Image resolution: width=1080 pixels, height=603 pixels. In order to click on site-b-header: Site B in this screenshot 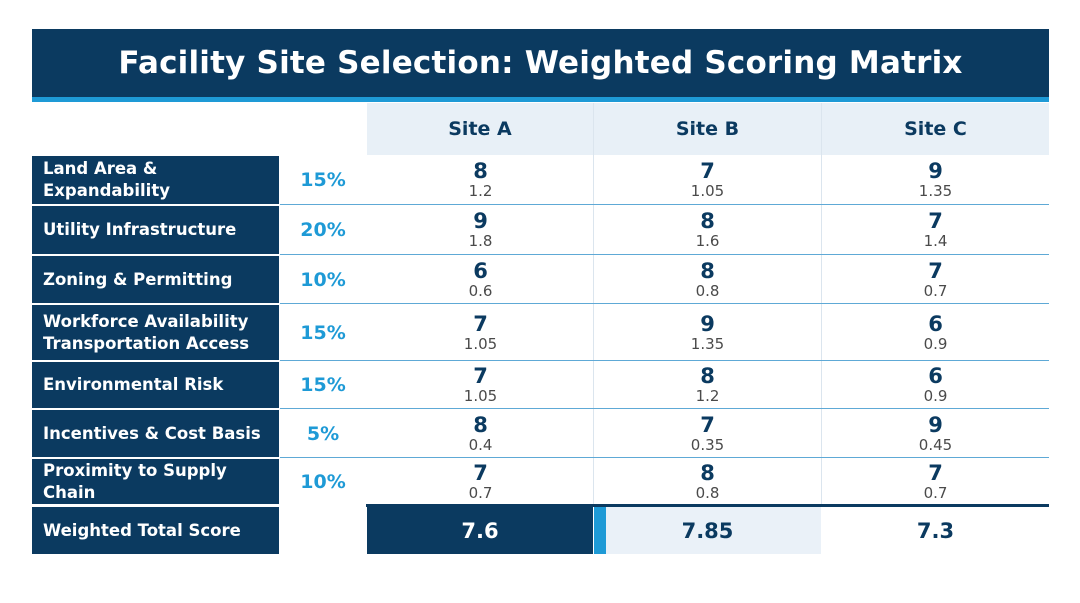, I will do `click(707, 129)`.